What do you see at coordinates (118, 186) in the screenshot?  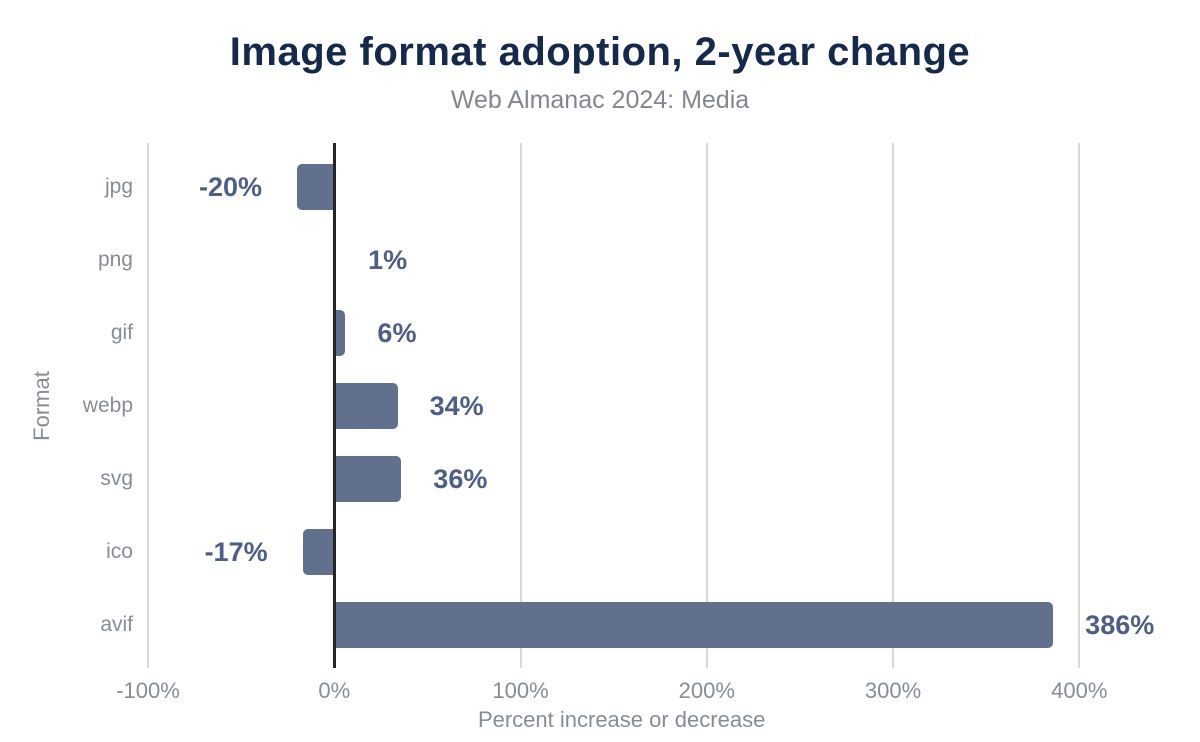 I see `category-label-jpg: jpg` at bounding box center [118, 186].